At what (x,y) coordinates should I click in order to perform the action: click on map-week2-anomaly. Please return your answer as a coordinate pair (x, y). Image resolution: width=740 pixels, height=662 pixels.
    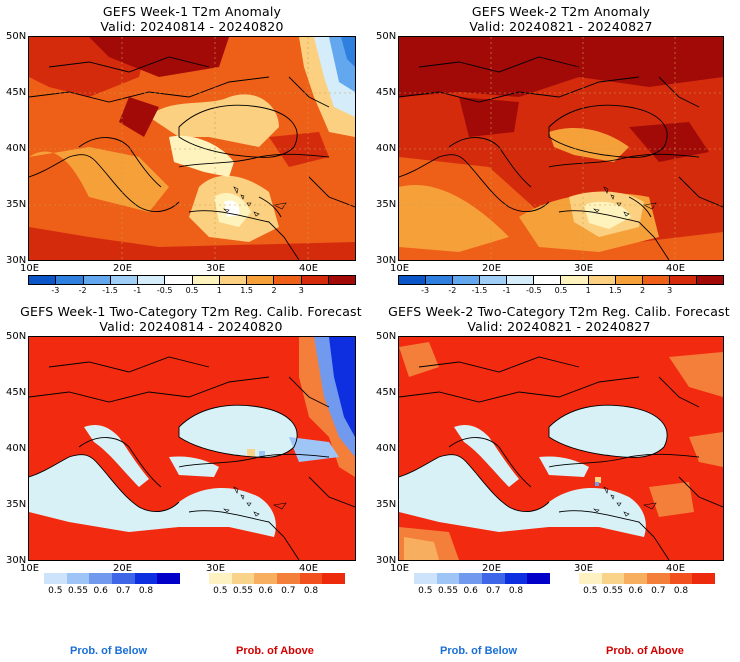
    Looking at the image, I should click on (561, 148).